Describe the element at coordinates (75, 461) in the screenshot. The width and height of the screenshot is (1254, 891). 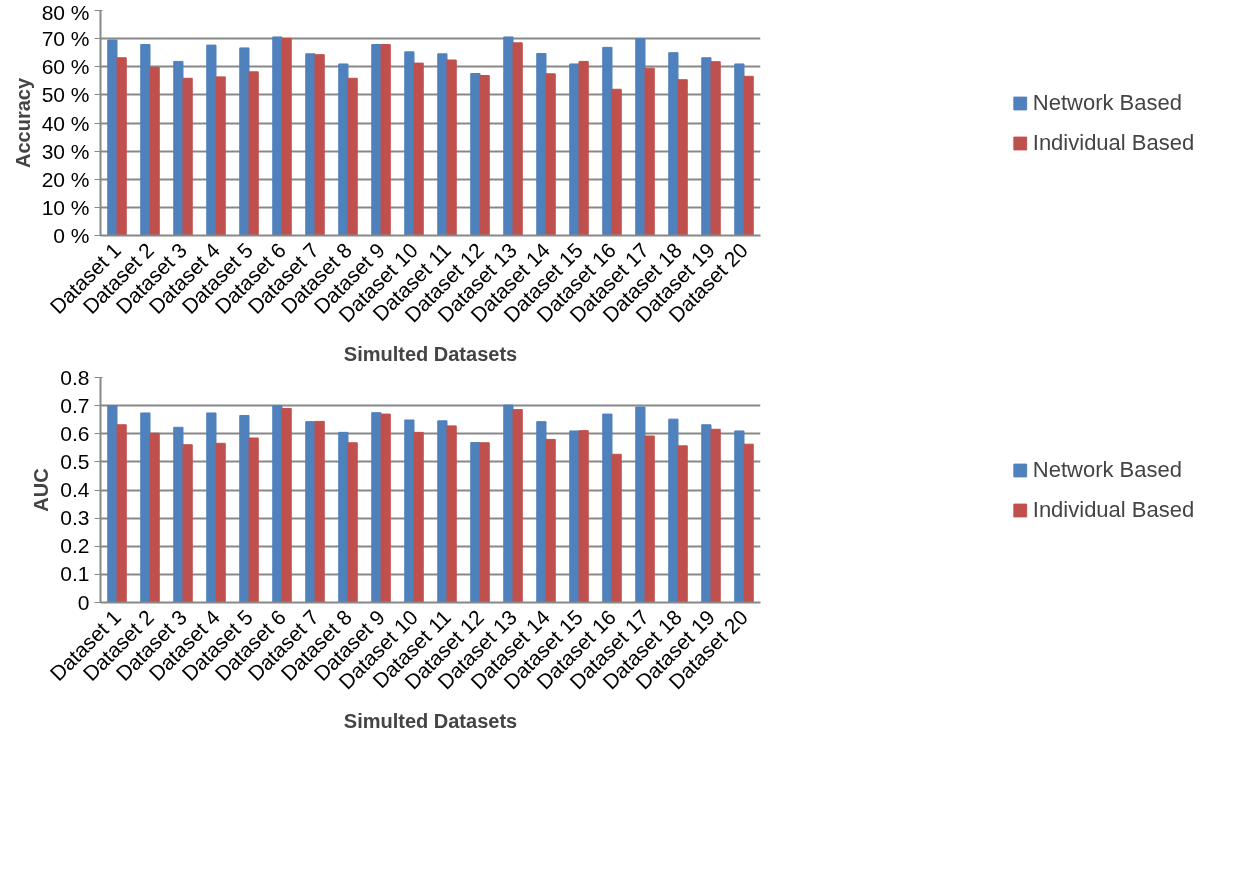
I see `y-tick-label: 0.5` at that location.